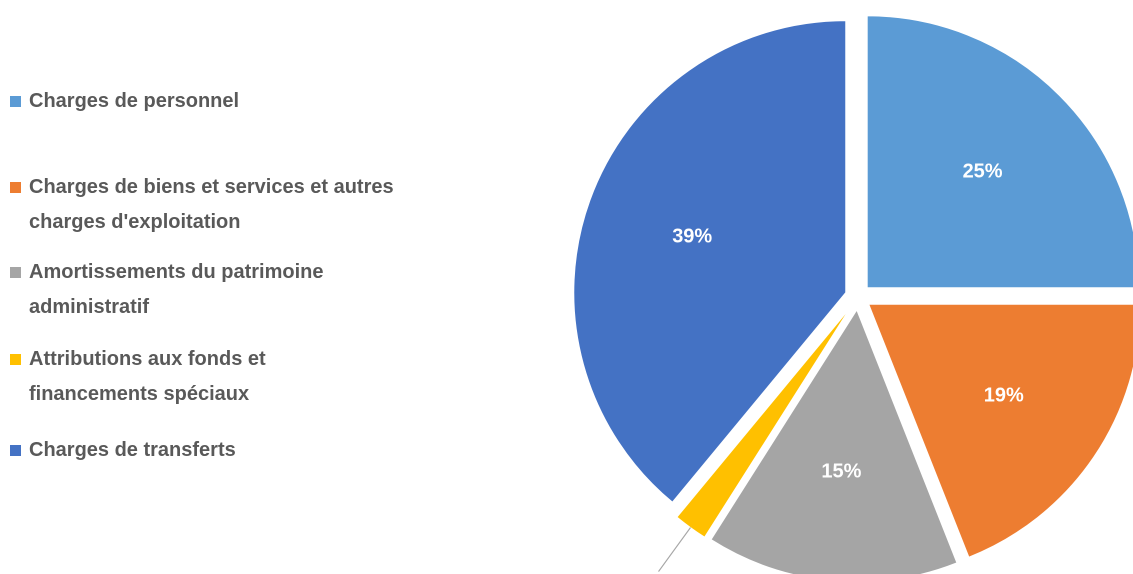 The width and height of the screenshot is (1133, 574). Describe the element at coordinates (134, 101) in the screenshot. I see `legend-label: Charges de personnel` at that location.